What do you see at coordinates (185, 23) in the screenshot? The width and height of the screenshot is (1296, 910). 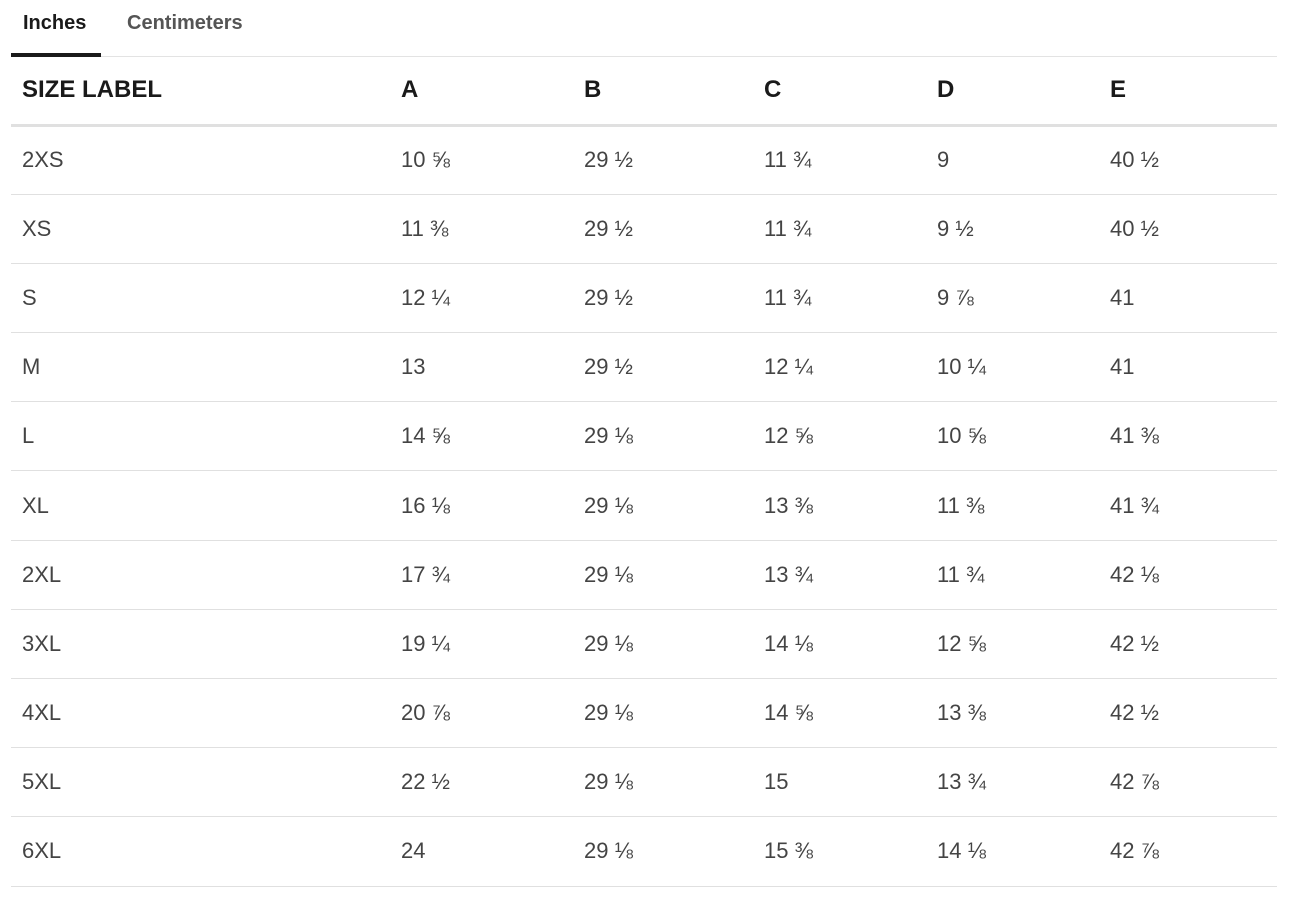 I see `tab-centimeters: Centimeters` at bounding box center [185, 23].